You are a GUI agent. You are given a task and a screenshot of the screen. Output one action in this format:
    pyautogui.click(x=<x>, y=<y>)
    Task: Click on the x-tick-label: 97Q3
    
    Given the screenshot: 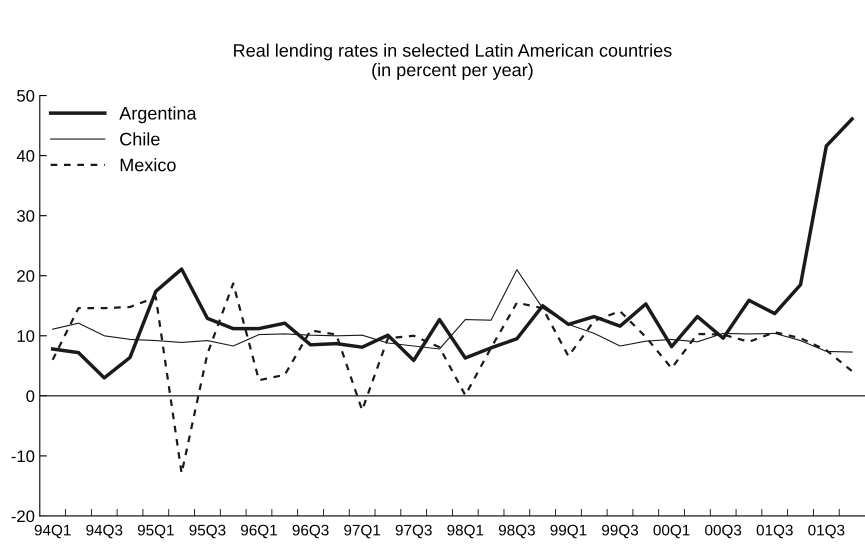 What is the action you would take?
    pyautogui.click(x=414, y=531)
    